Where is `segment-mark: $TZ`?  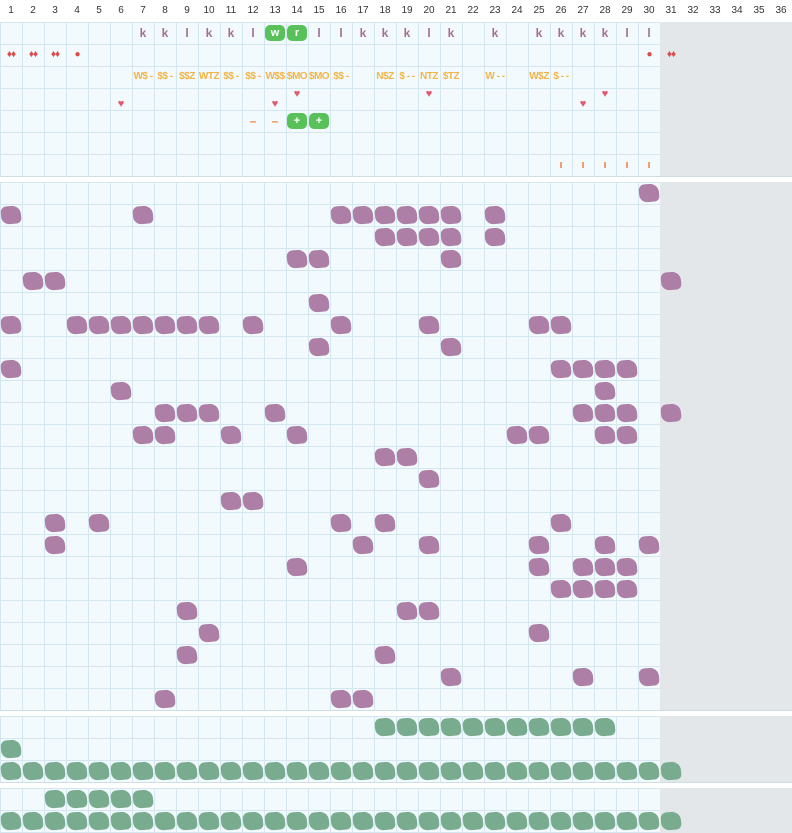 segment-mark: $TZ is located at coordinates (451, 76).